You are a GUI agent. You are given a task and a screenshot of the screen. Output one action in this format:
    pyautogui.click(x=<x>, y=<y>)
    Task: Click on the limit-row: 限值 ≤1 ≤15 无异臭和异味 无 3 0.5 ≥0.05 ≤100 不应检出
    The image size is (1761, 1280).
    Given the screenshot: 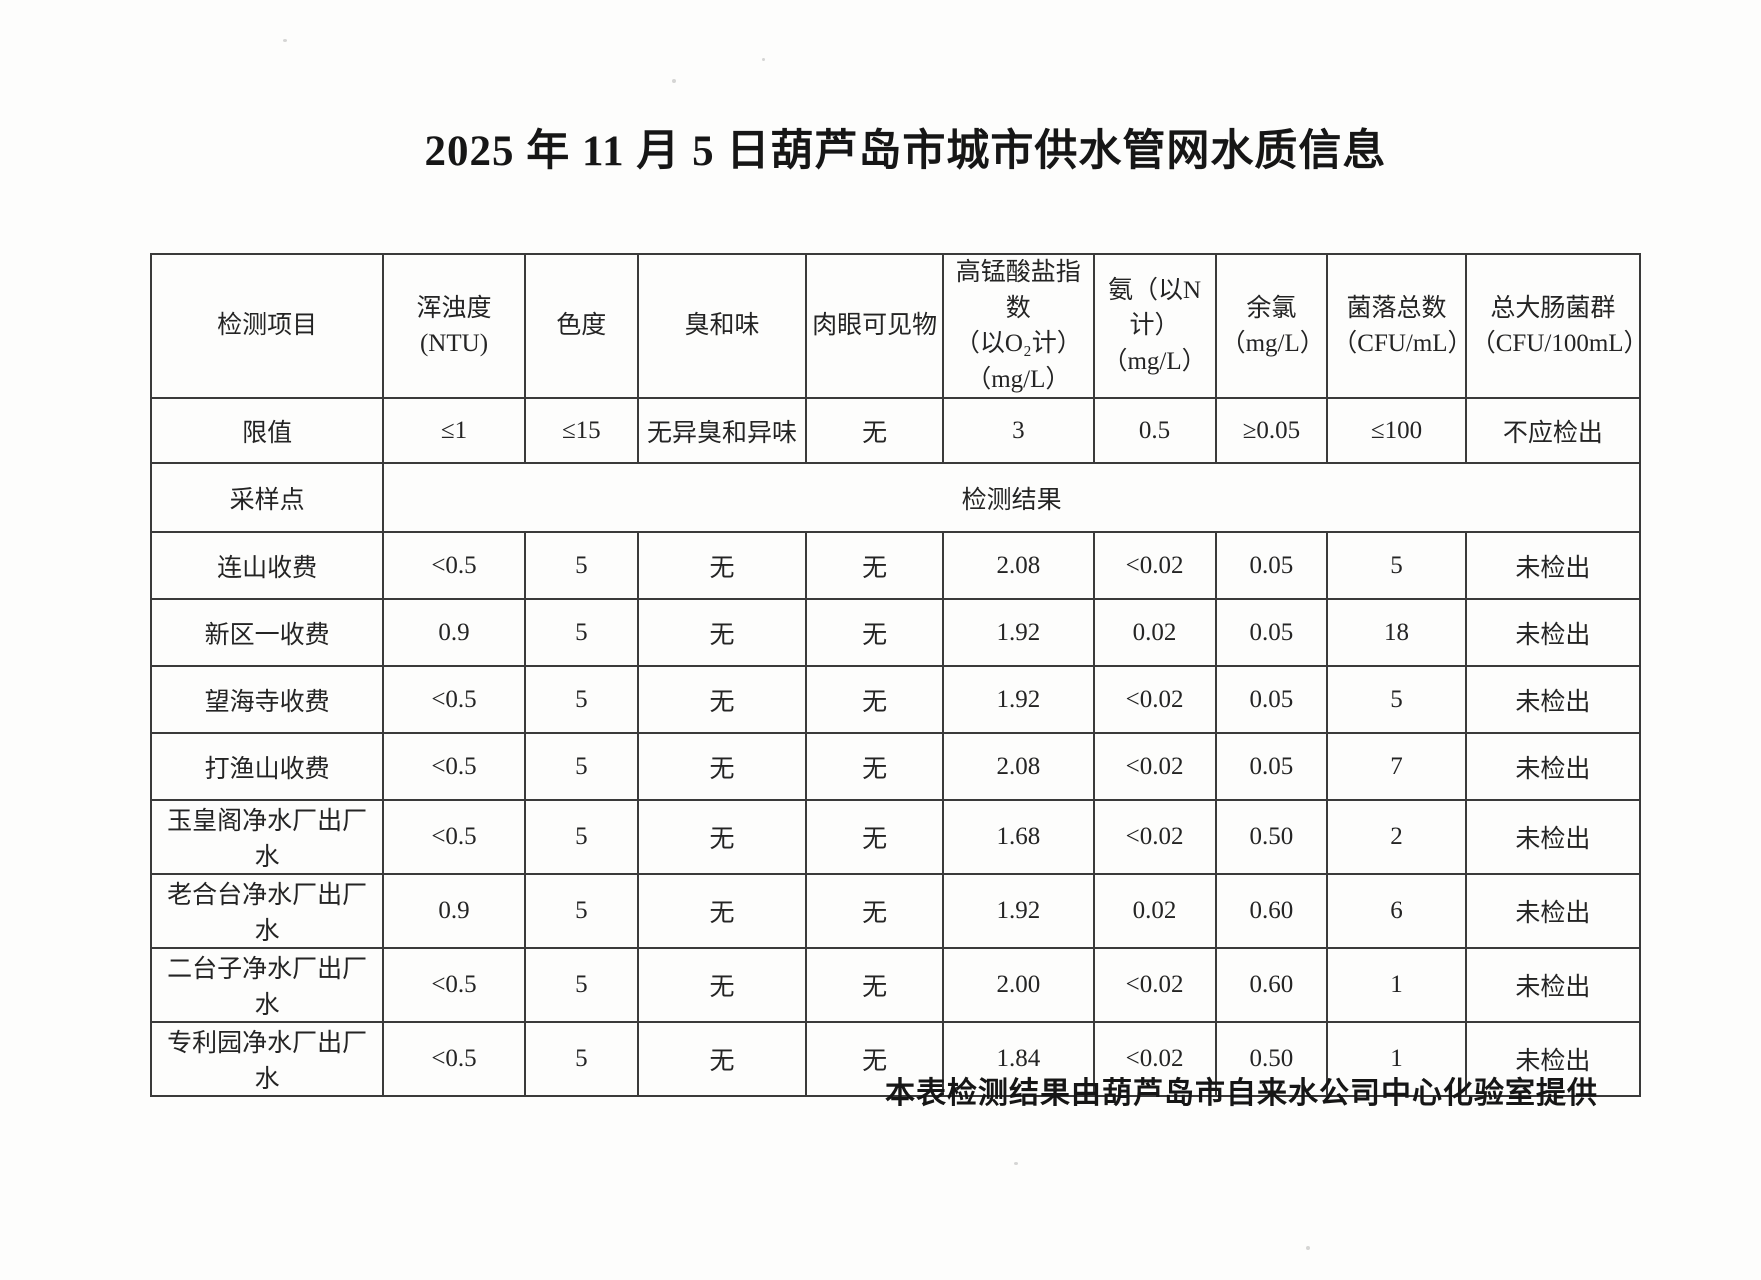 What is the action you would take?
    pyautogui.click(x=895, y=430)
    